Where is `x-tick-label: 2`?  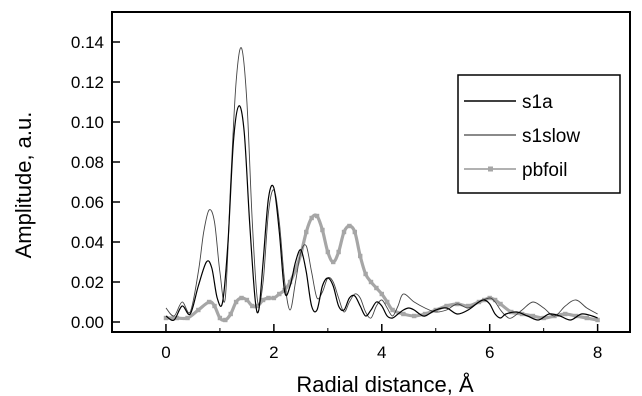 x-tick-label: 2 is located at coordinates (273, 352).